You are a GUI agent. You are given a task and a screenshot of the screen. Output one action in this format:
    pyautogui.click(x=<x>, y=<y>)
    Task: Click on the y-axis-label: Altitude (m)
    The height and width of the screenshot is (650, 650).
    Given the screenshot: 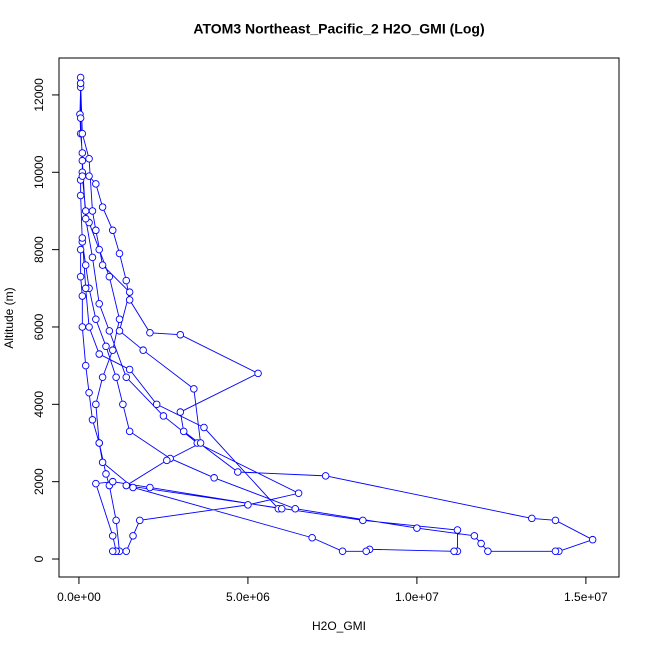 What is the action you would take?
    pyautogui.click(x=9, y=317)
    